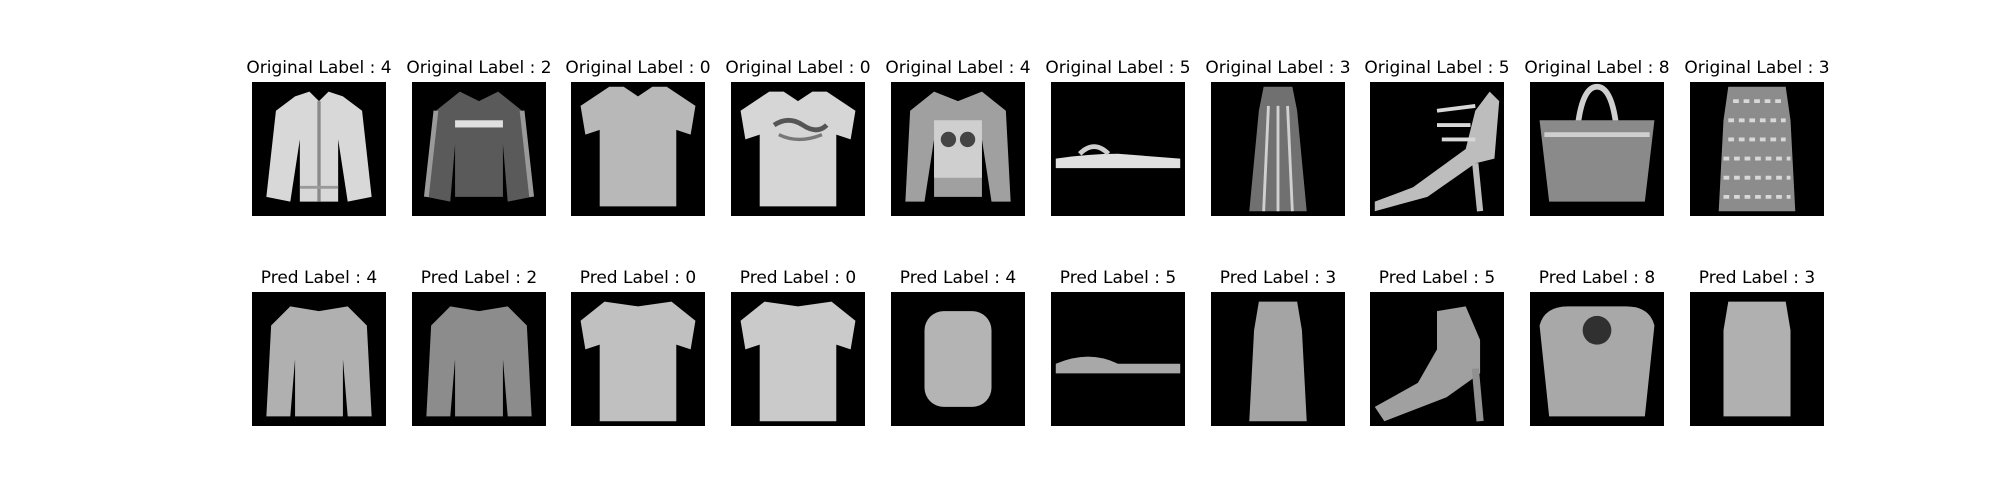  I want to click on sandal-image, so click(1118, 149).